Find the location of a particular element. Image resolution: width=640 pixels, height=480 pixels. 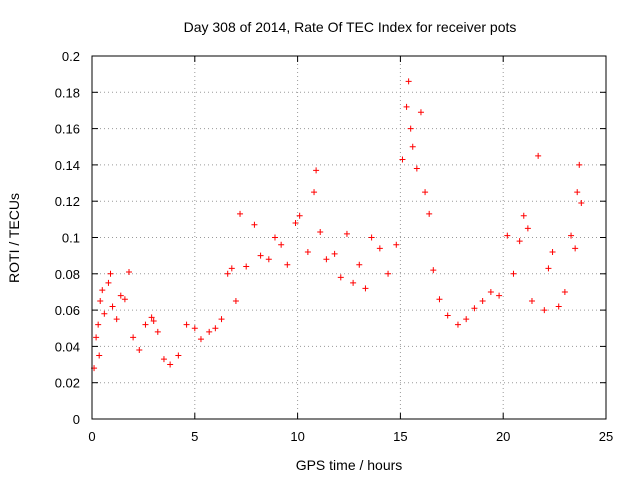

y-tick-label: 0.02 is located at coordinates (67, 383).